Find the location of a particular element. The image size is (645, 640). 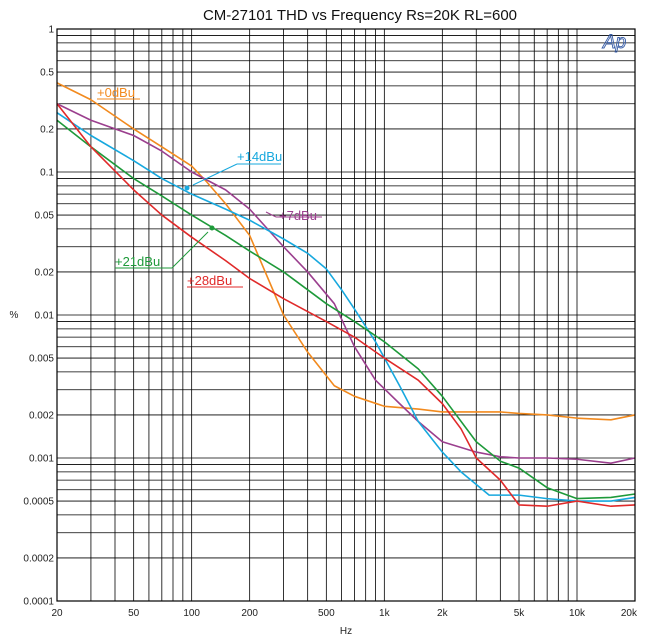

annotation-21dbu: +21dBu is located at coordinates (137, 261).